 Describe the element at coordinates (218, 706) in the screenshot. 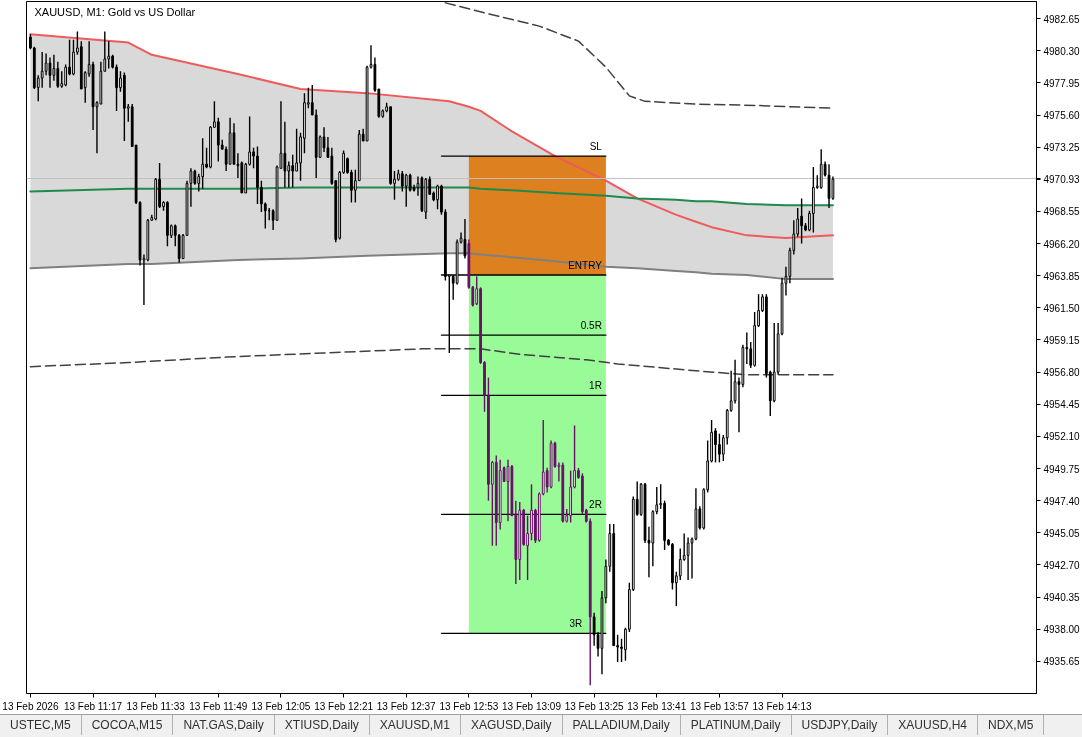

I see `x-tick-label: 13 Feb 11:49` at that location.